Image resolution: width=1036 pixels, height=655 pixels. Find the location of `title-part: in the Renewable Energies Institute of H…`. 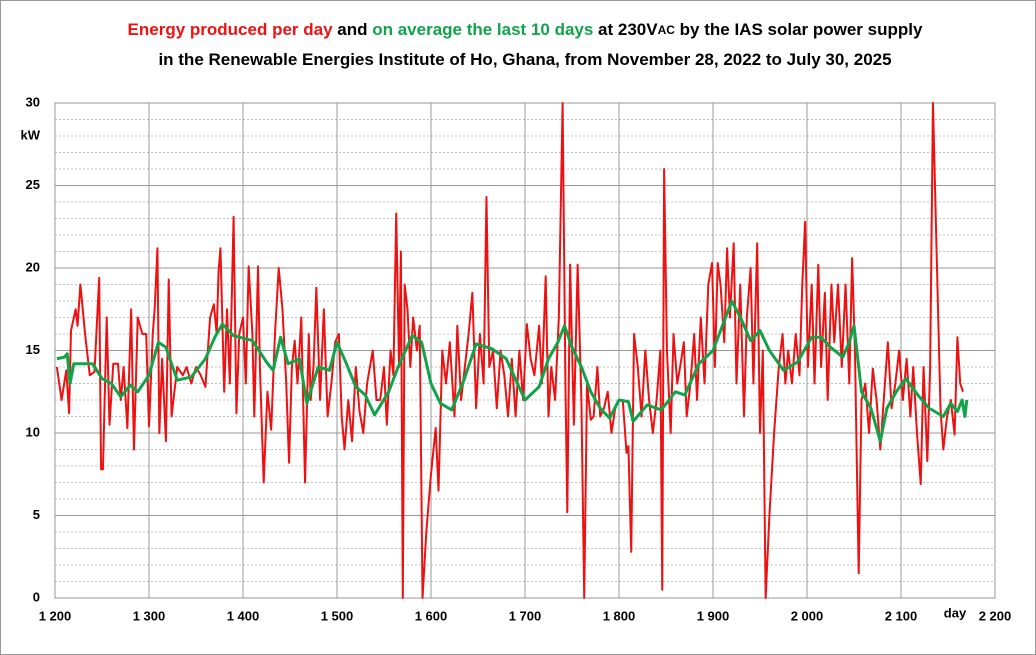

title-part: in the Renewable Energies Institute of H… is located at coordinates (524, 59).